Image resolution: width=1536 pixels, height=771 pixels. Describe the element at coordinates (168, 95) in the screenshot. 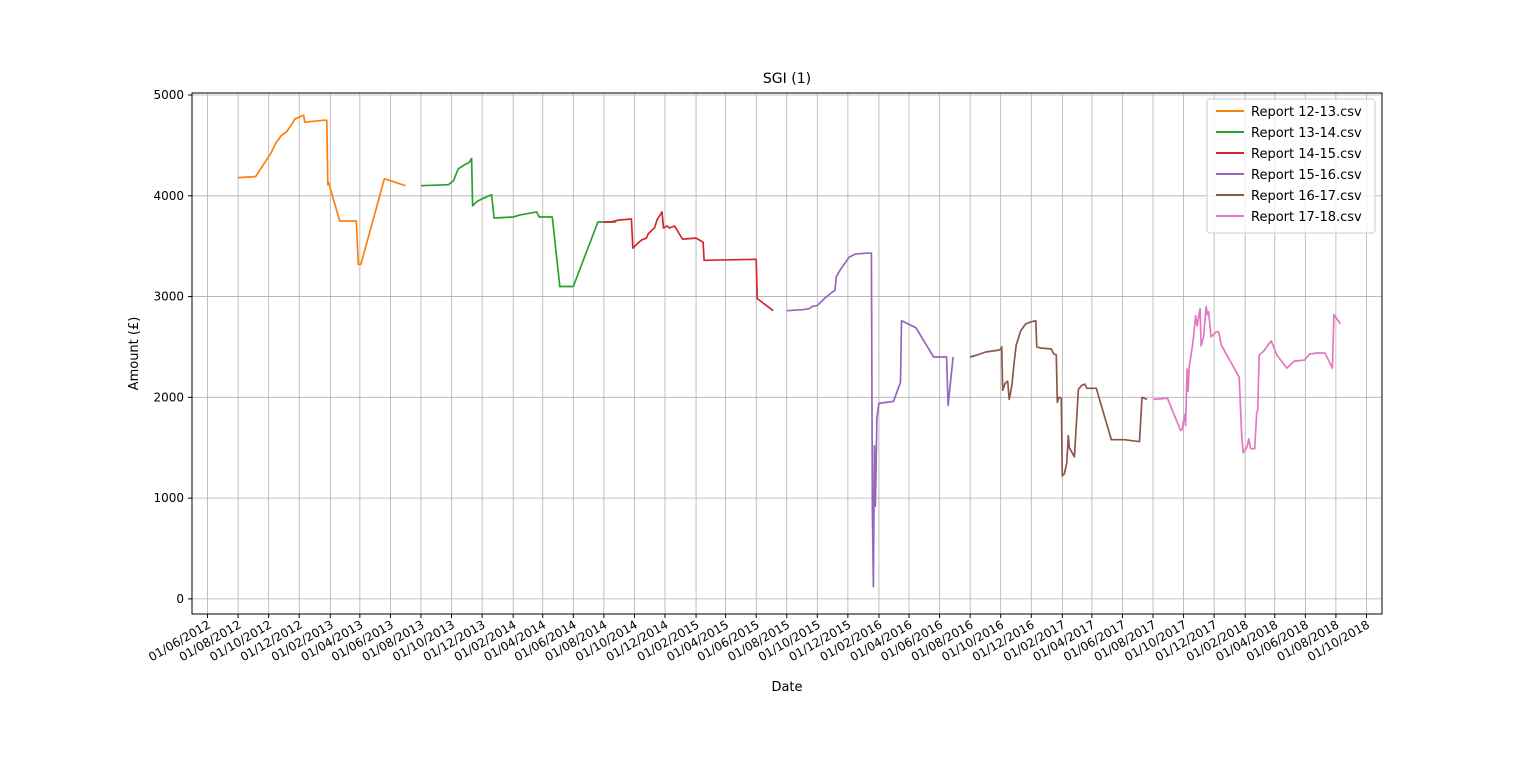

I see `y-tick-label: 5000` at that location.